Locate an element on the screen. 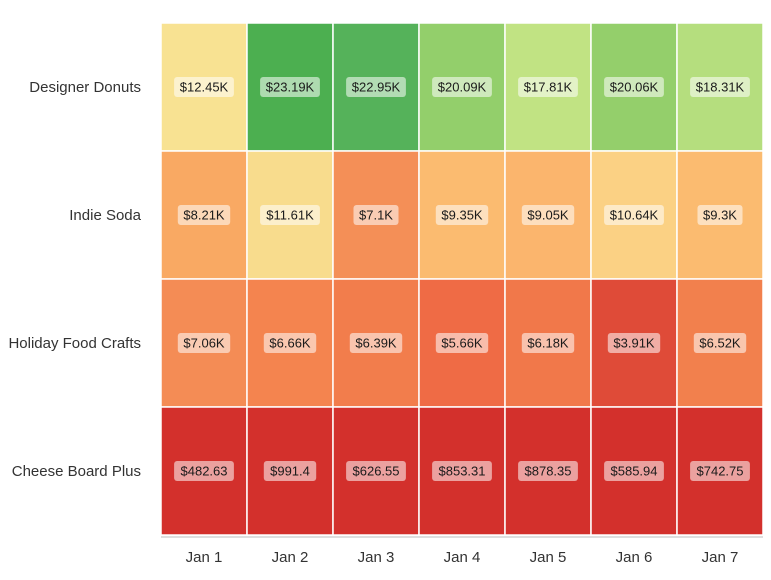 Image resolution: width=771 pixels, height=580 pixels. cell-value-label: $9.05K is located at coordinates (548, 215).